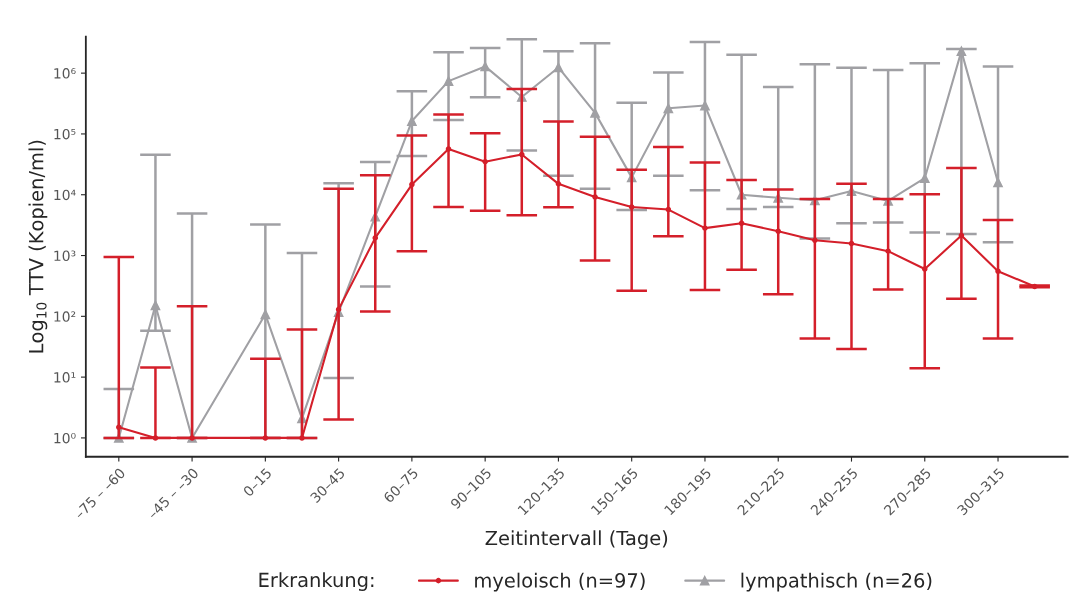 This screenshot has width=1073, height=609. I want to click on y-axis-title: Log$_{10}$ TTV (Kopien/ml), so click(38, 246).